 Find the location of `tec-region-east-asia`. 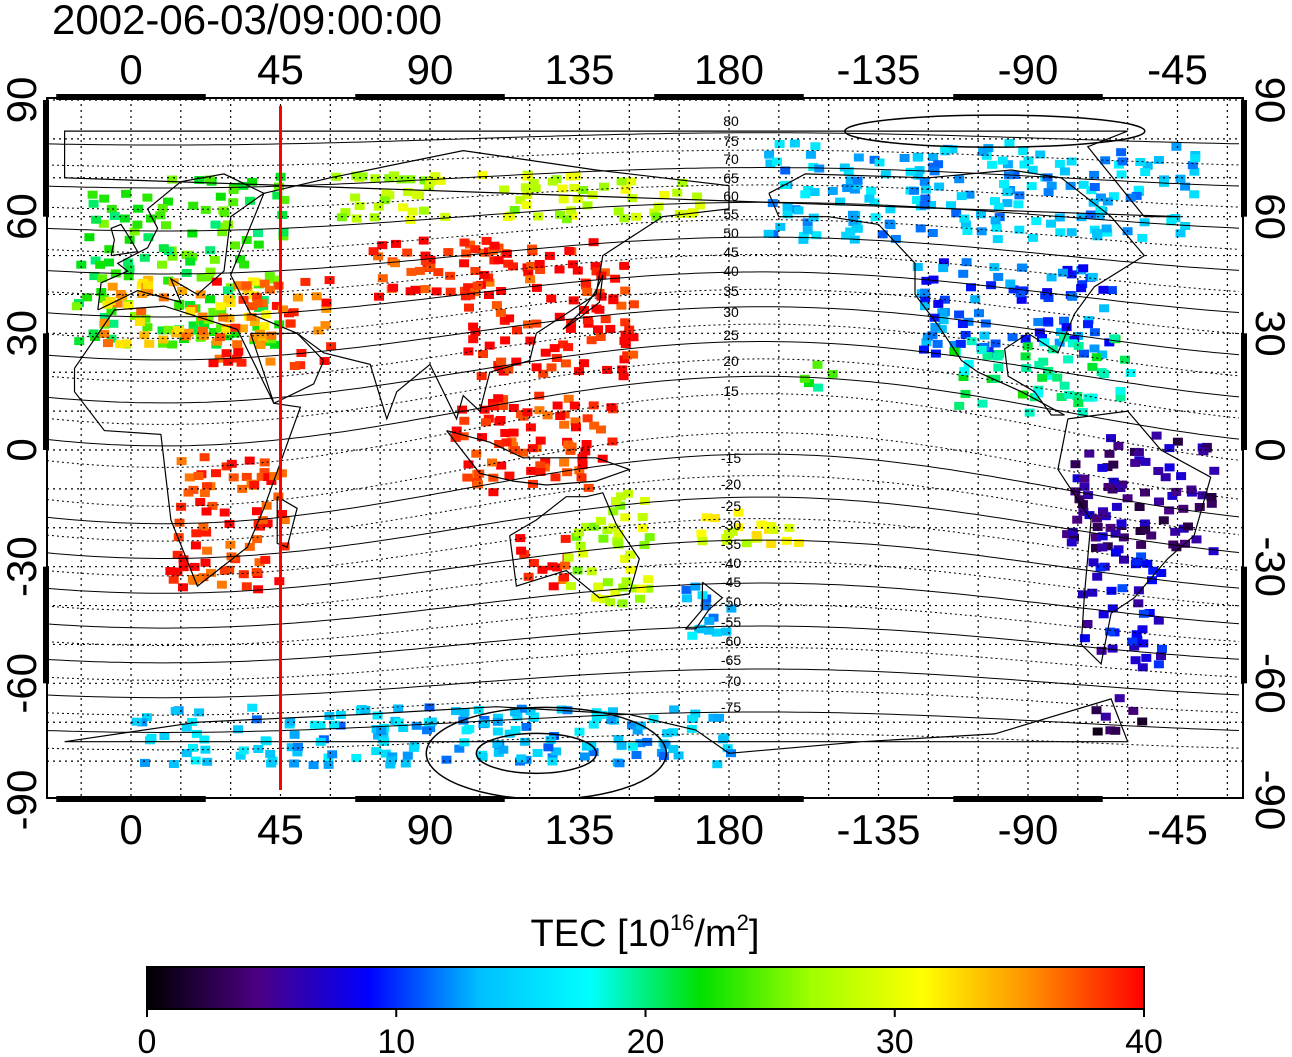

tec-region-east-asia is located at coordinates (551, 309).